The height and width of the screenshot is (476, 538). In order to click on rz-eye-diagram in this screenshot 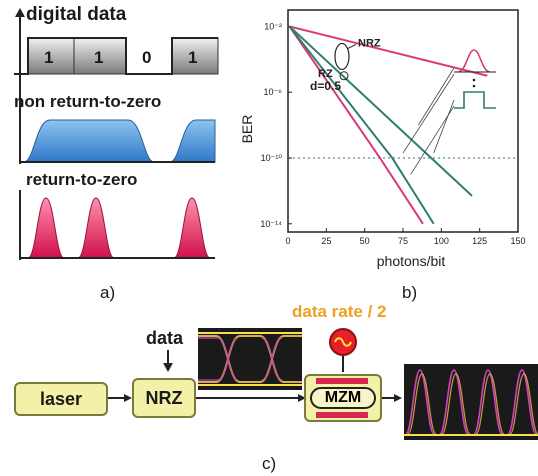, I will do `click(471, 402)`.